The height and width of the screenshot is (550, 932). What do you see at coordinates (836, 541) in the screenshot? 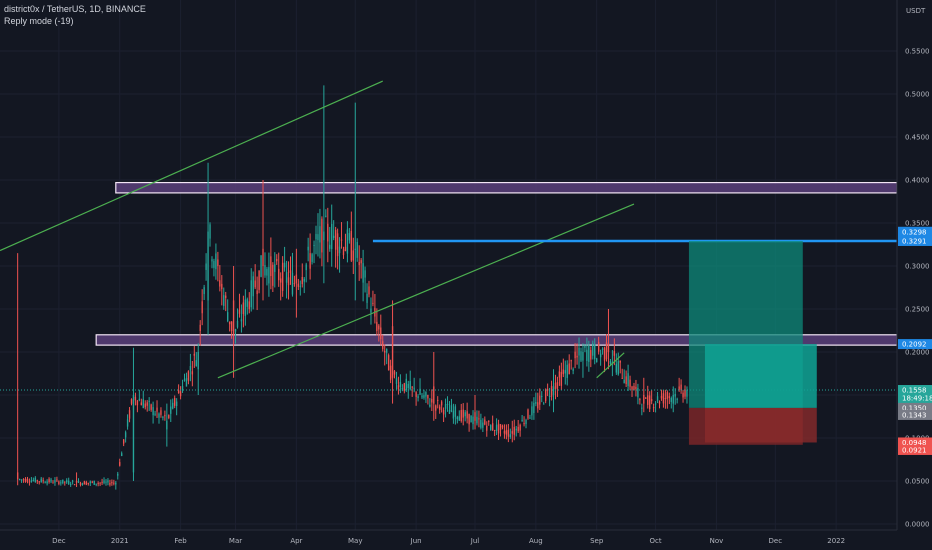
I see `time-tick-label: 2022` at bounding box center [836, 541].